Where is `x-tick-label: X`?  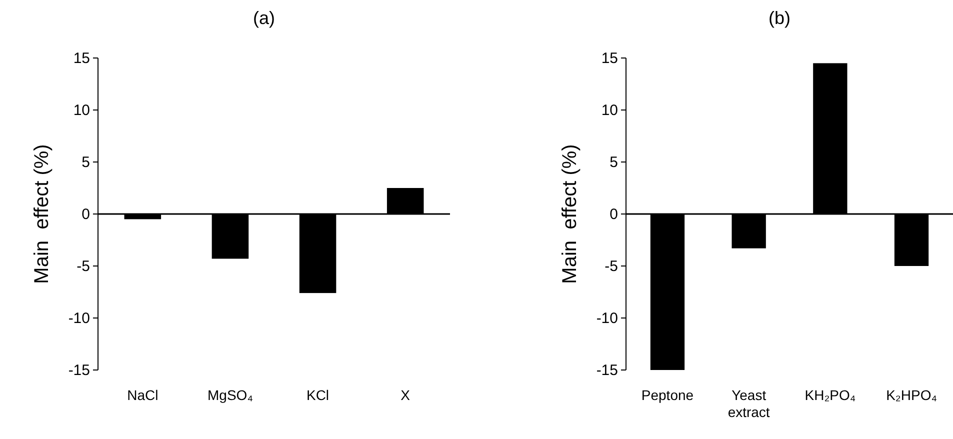
x-tick-label: X is located at coordinates (405, 395).